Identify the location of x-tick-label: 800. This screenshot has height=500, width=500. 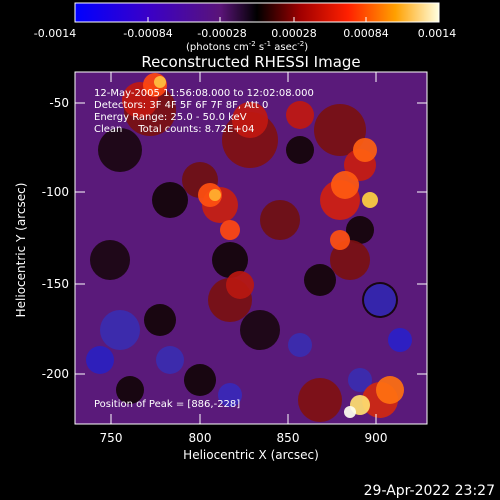
(200, 438).